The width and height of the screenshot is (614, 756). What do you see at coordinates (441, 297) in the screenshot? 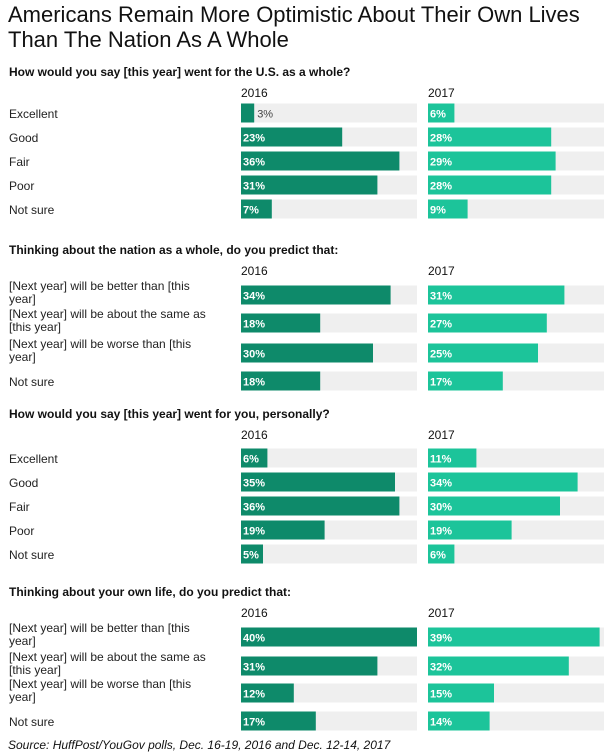
I see `data-label: 31%` at bounding box center [441, 297].